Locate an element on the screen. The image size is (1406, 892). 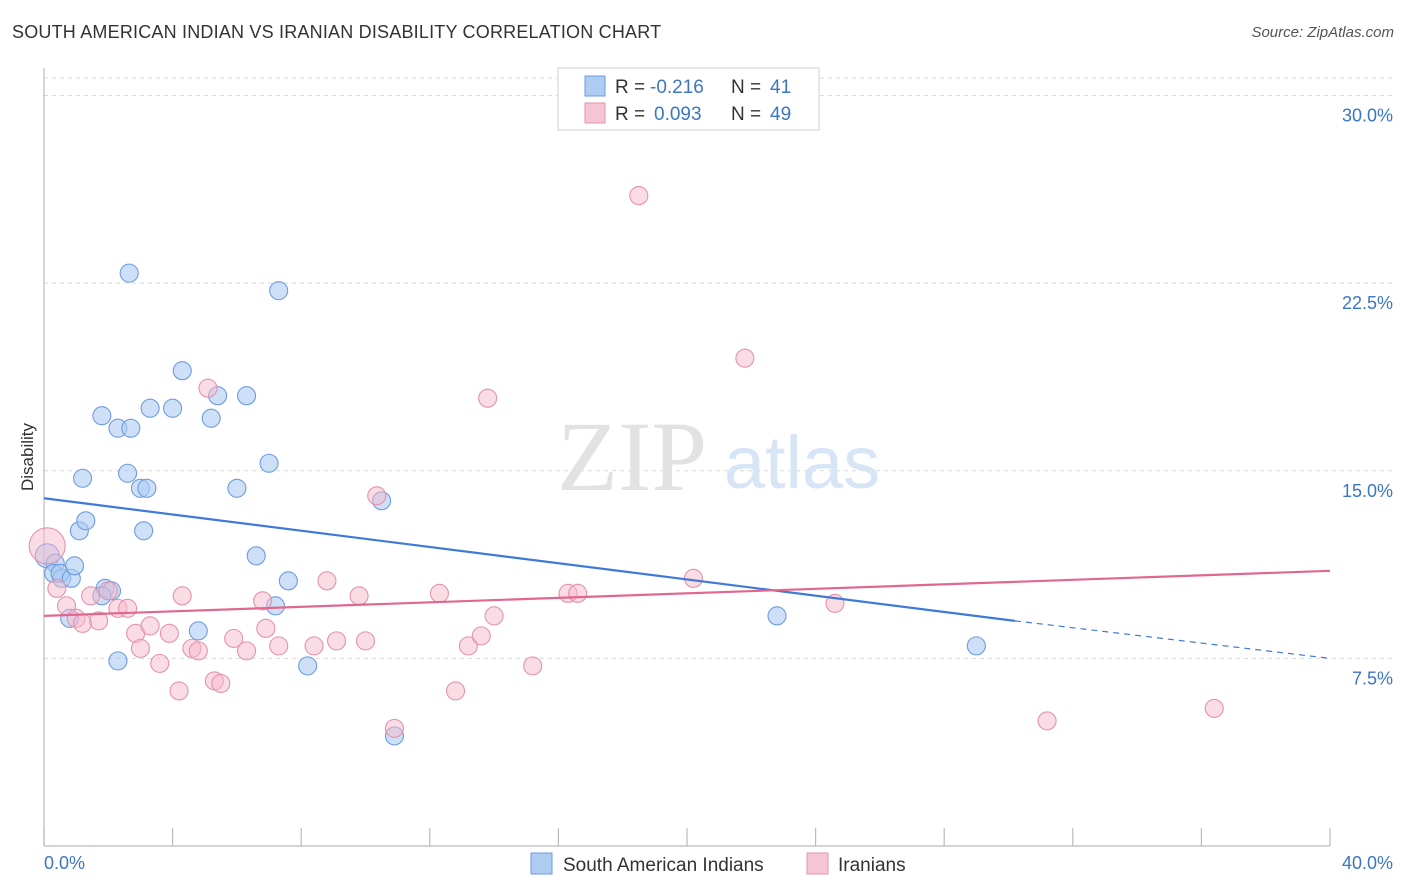
y-tick-labels: 7.5% 15.0% 22.5% 30.0% is located at coordinates (1367, 397).